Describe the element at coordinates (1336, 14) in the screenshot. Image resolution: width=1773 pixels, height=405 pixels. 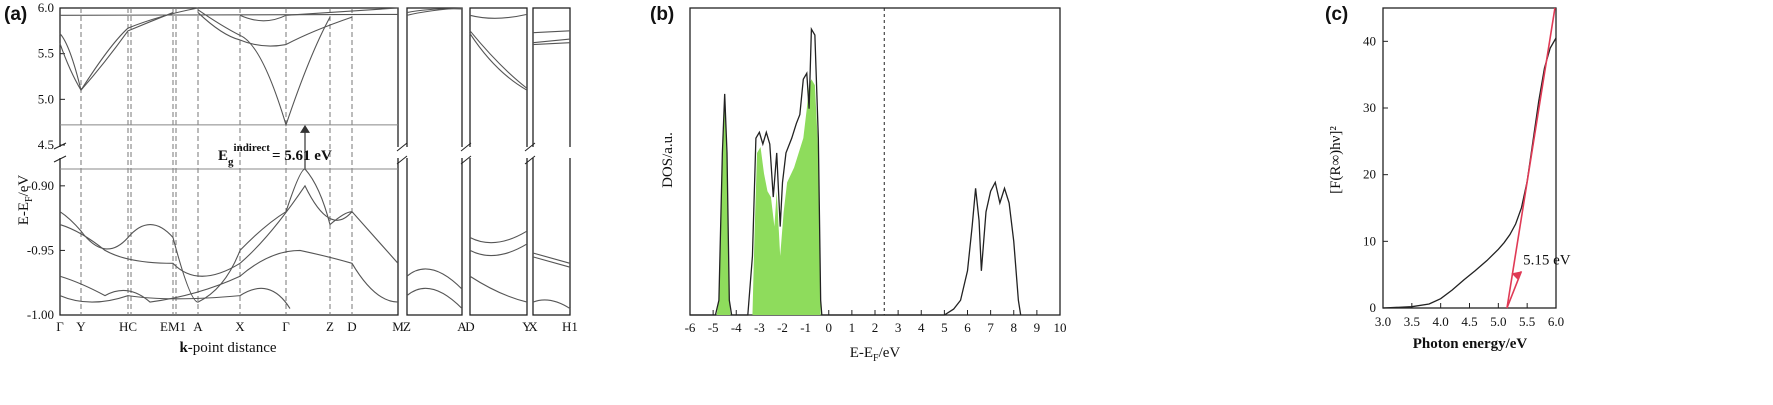
I see `panel-label-c: (c)` at that location.